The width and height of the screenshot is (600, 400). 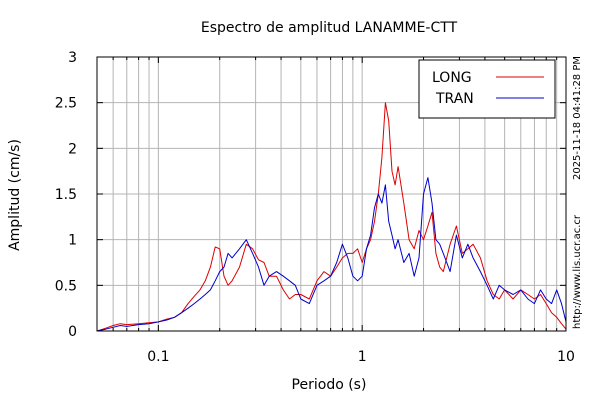 I want to click on x-tick-label: 0.1, so click(x=158, y=357).